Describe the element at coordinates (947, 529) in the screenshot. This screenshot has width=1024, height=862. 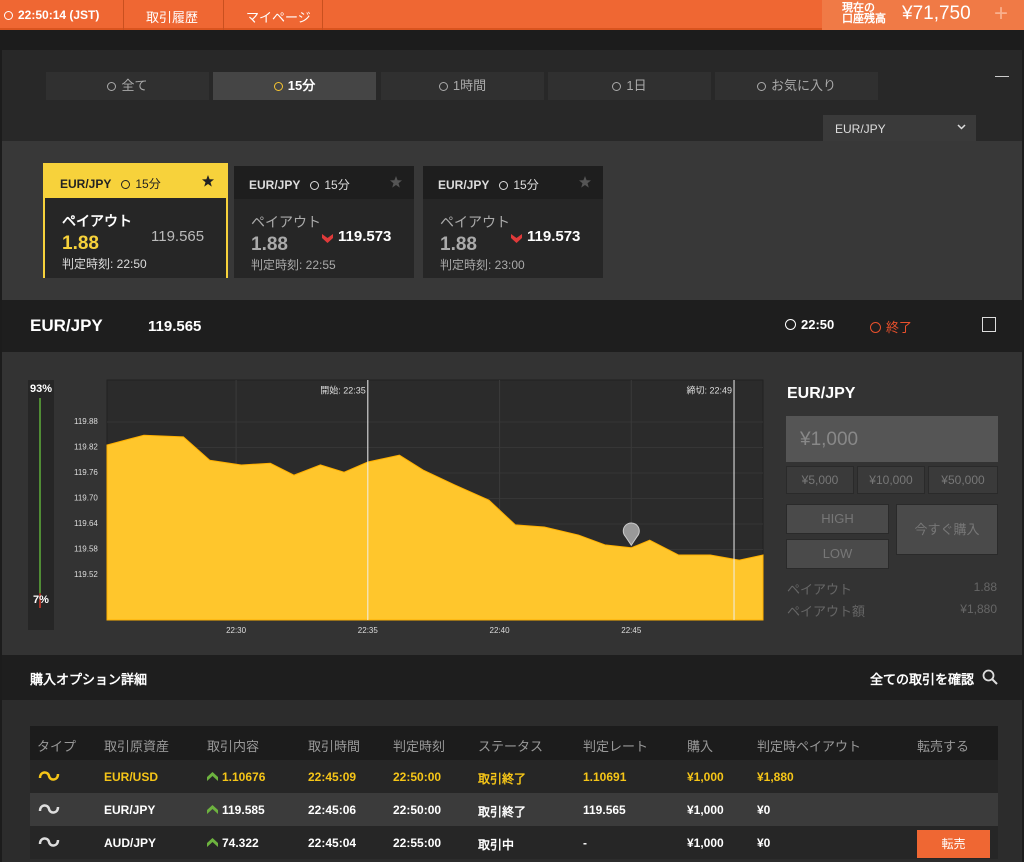
I see `buy-now-button: 今すぐ購入` at that location.